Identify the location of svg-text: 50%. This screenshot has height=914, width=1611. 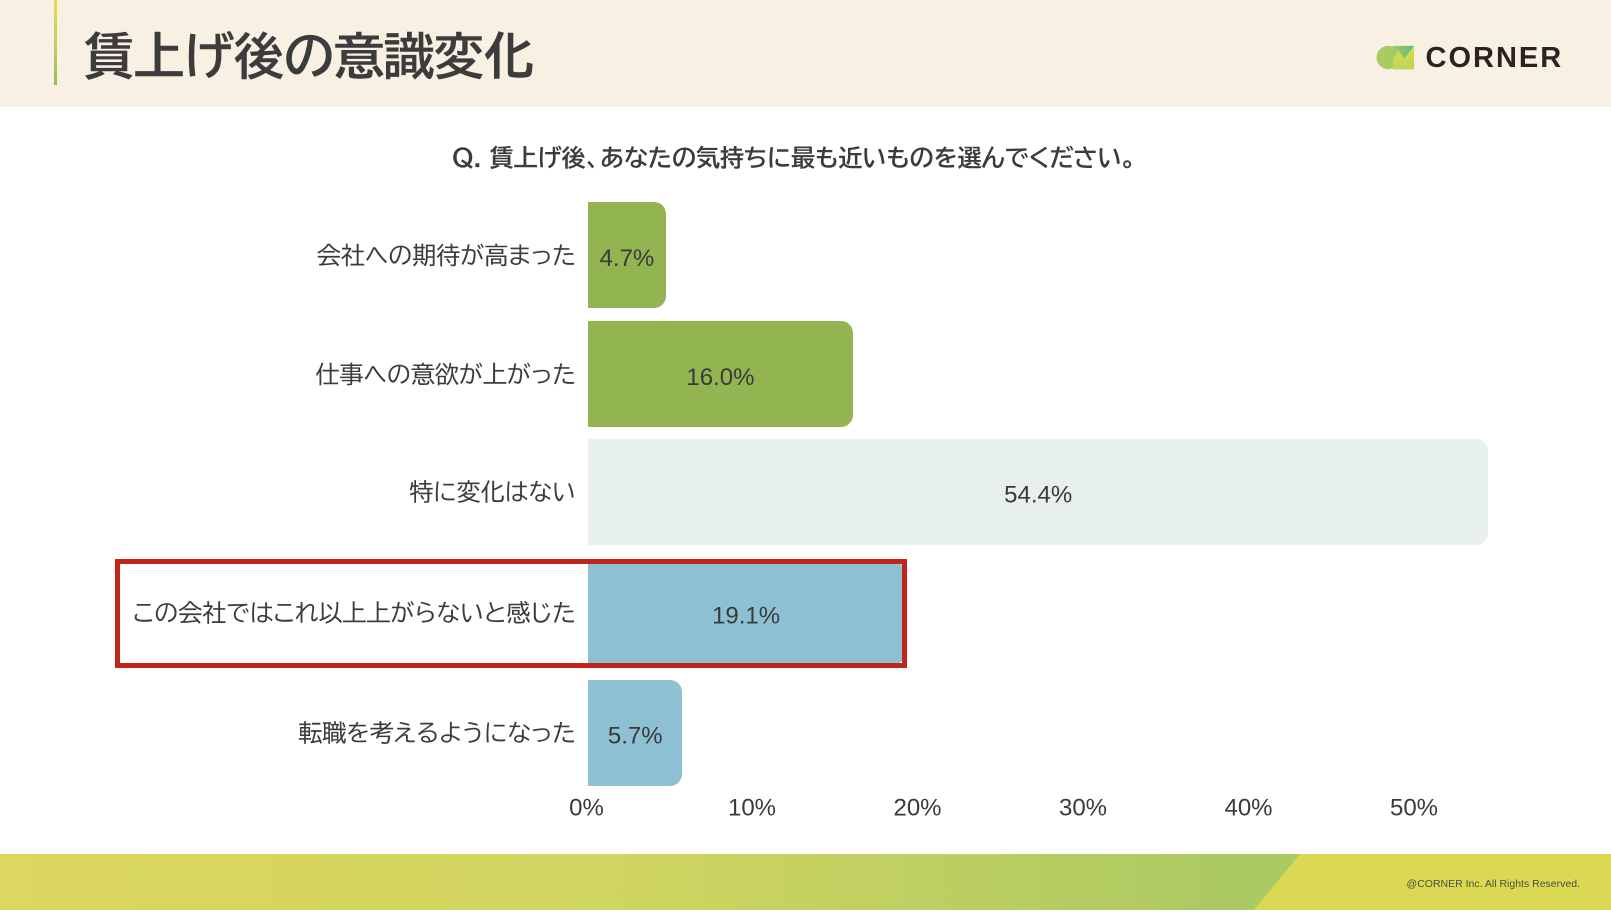
(1414, 808).